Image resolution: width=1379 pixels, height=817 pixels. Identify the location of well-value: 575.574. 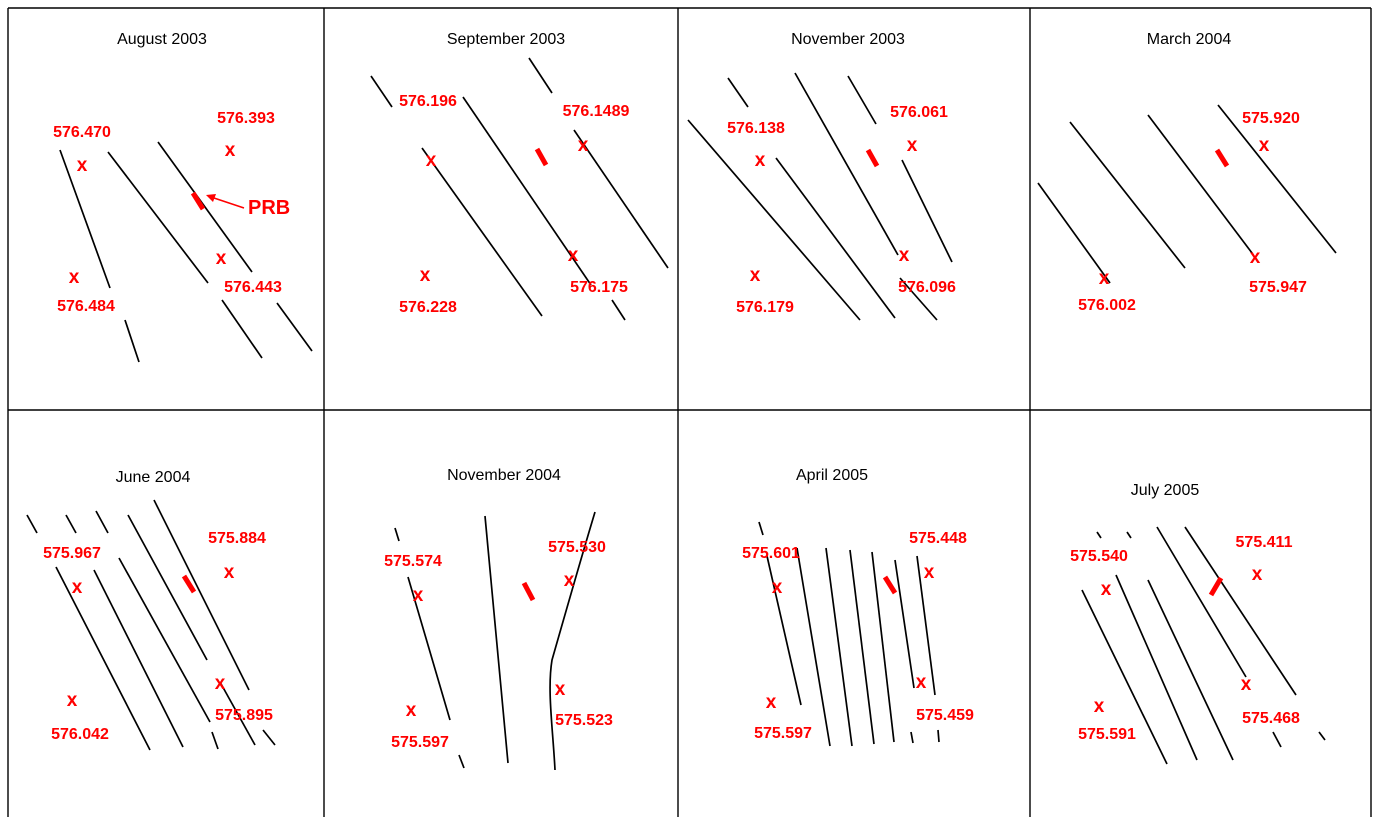
(413, 561).